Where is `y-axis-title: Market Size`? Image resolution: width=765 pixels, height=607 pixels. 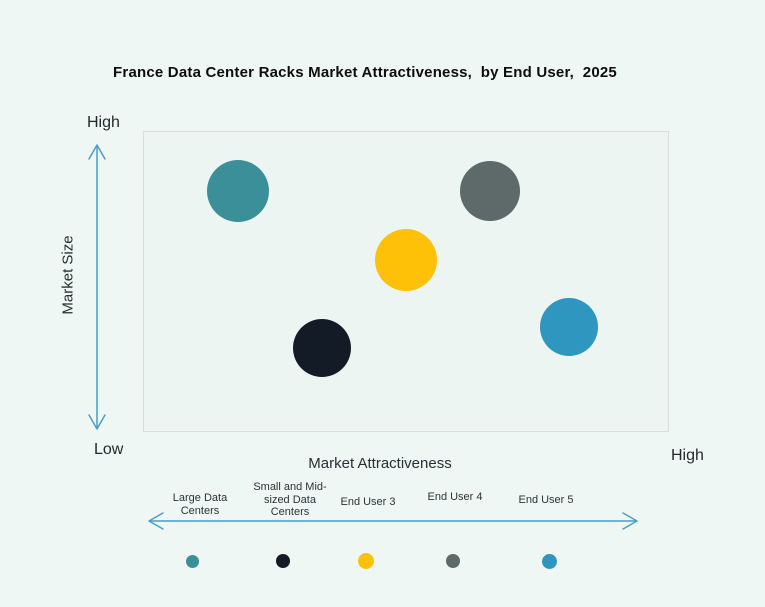 y-axis-title: Market Size is located at coordinates (68, 275).